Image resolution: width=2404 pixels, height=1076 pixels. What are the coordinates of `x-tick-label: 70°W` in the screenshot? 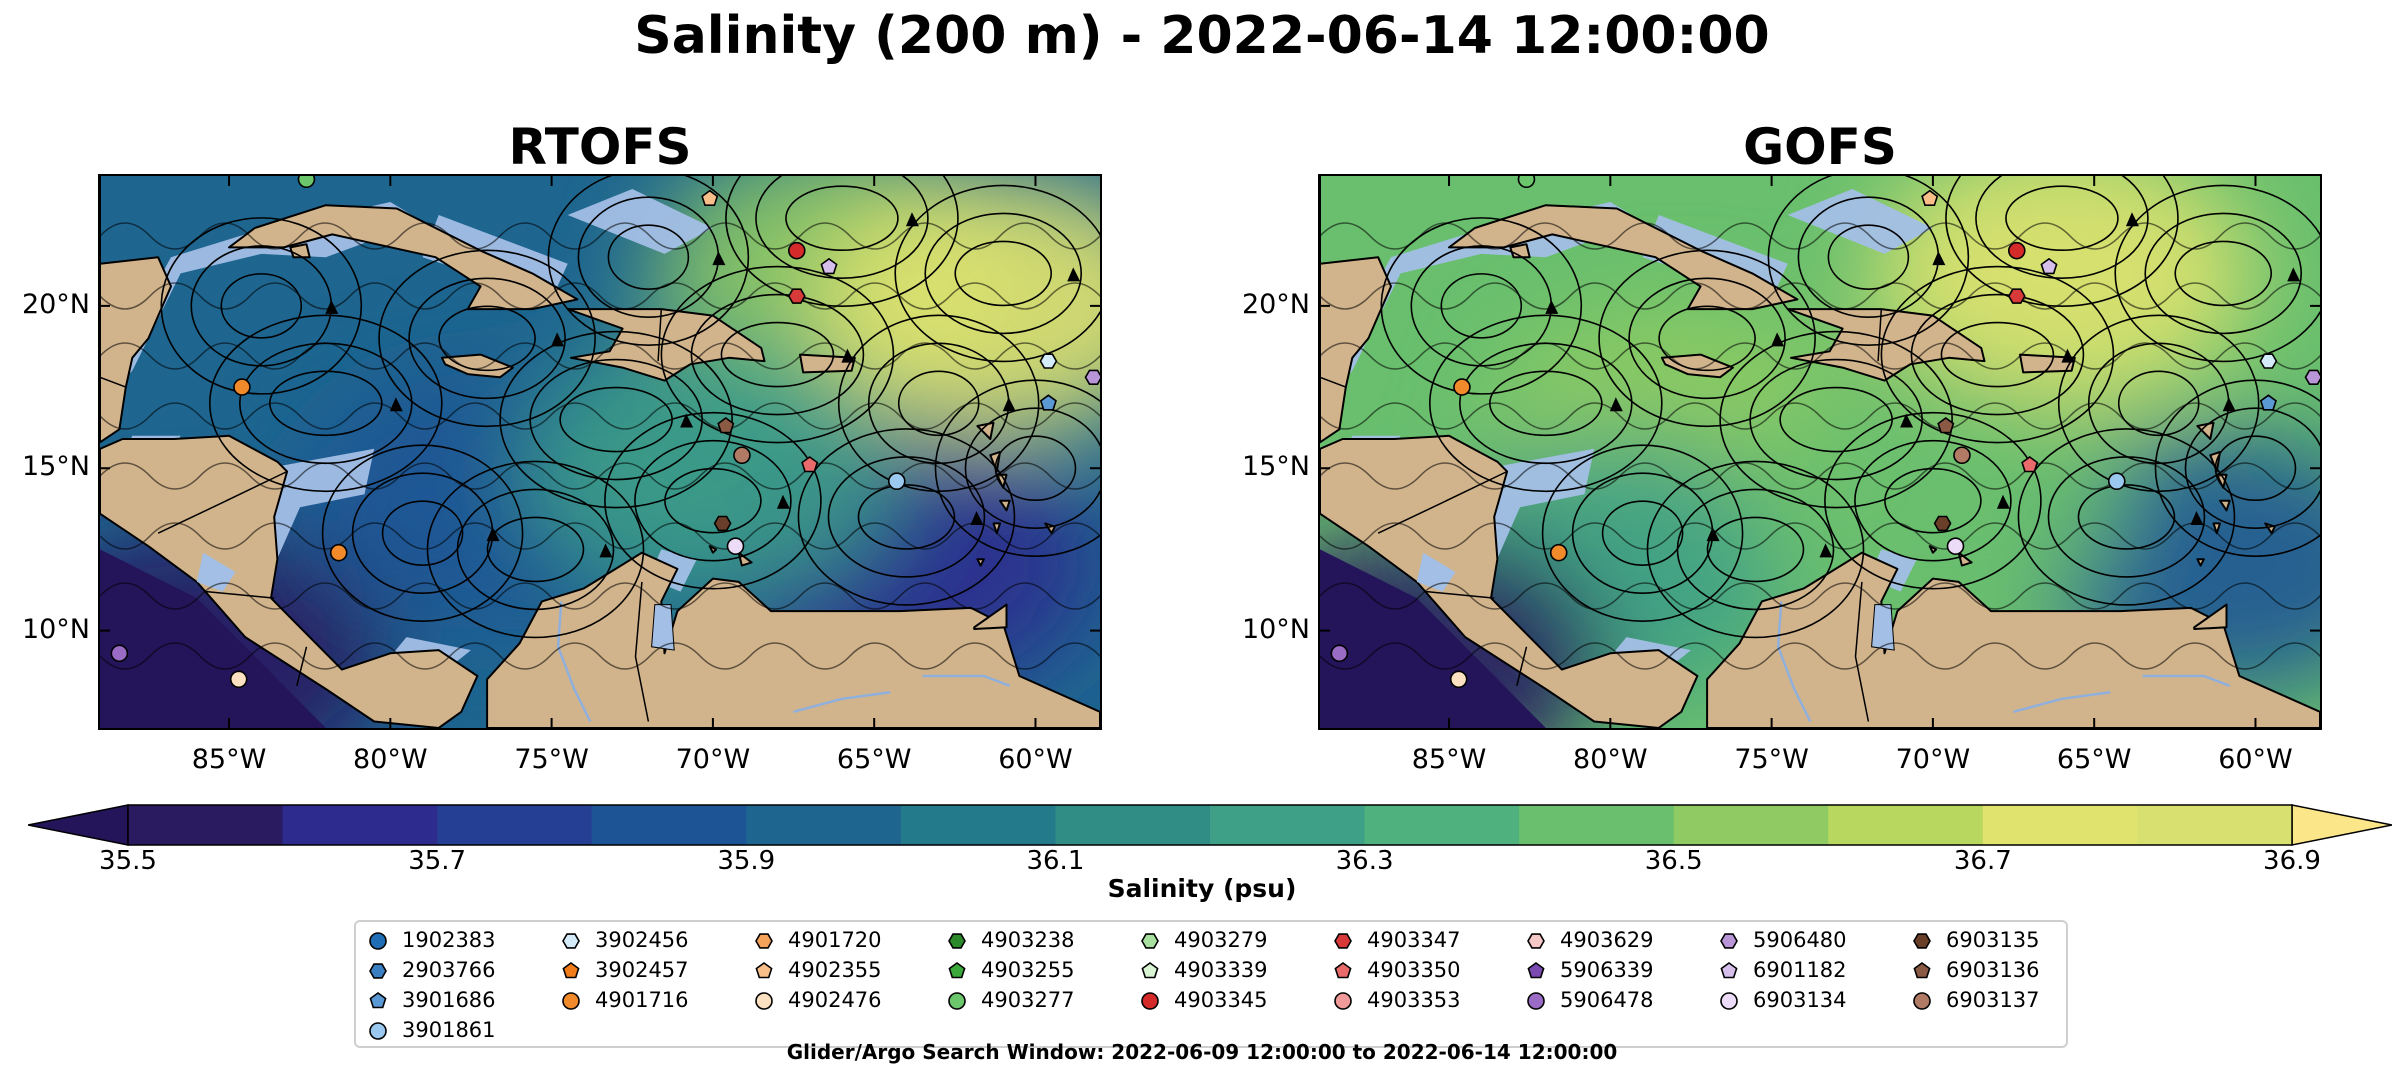 It's located at (1933, 759).